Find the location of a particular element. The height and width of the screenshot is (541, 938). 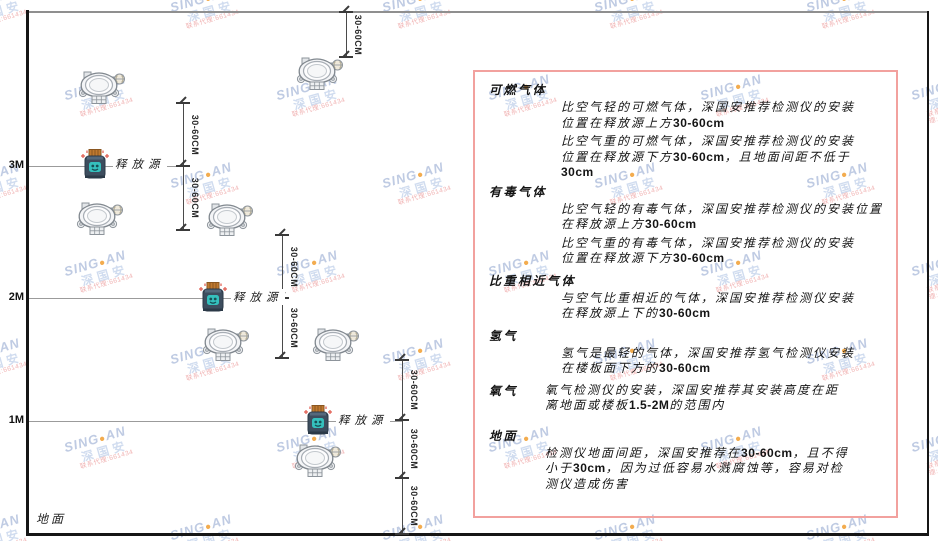

panel-text-line: 位置在释放源下方30-60cm，且地面间距不低于 is located at coordinates (685, 158).